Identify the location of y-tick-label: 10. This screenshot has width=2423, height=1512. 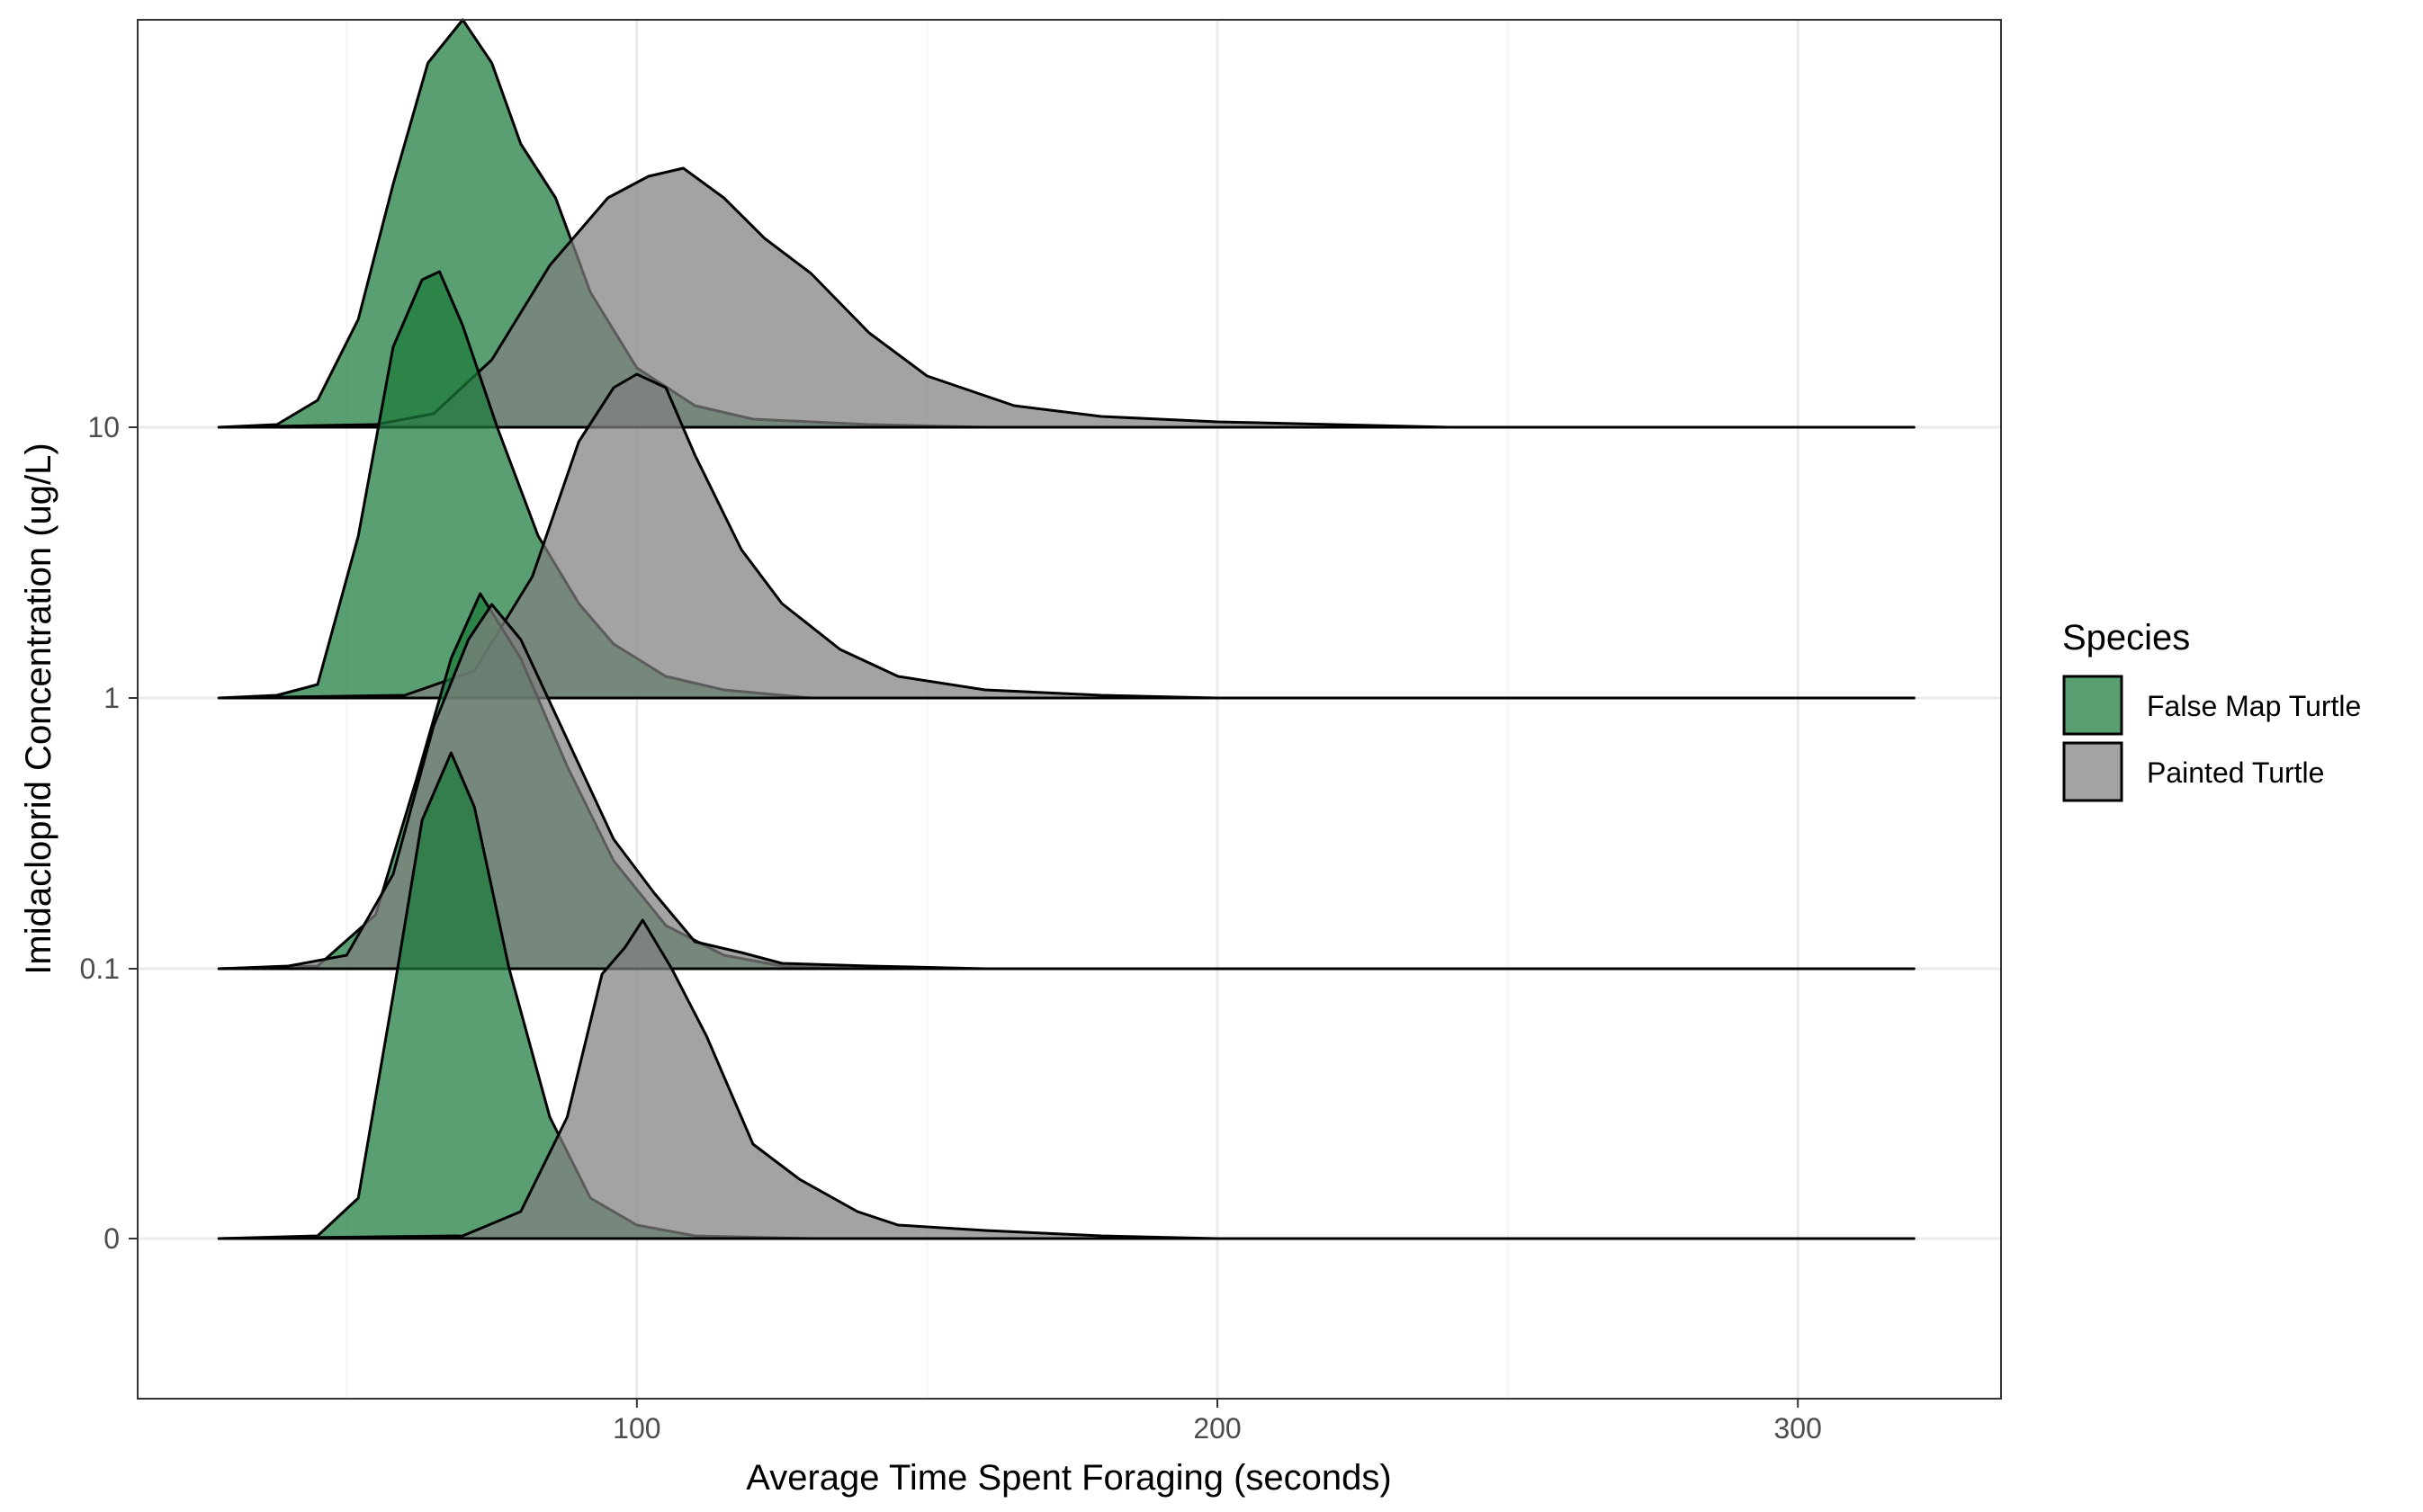
(103, 427).